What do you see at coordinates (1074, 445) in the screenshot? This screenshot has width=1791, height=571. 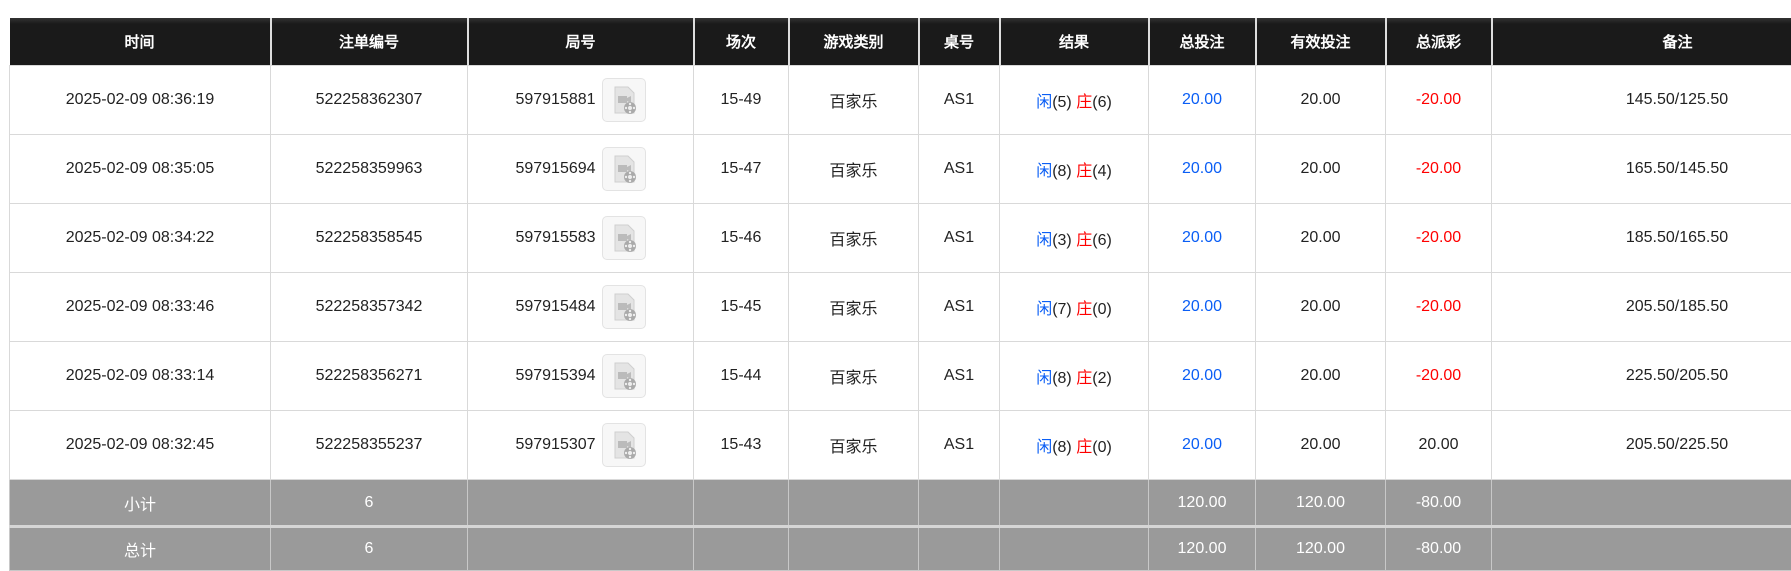 I see `result: 闲(8) 庄(0)` at bounding box center [1074, 445].